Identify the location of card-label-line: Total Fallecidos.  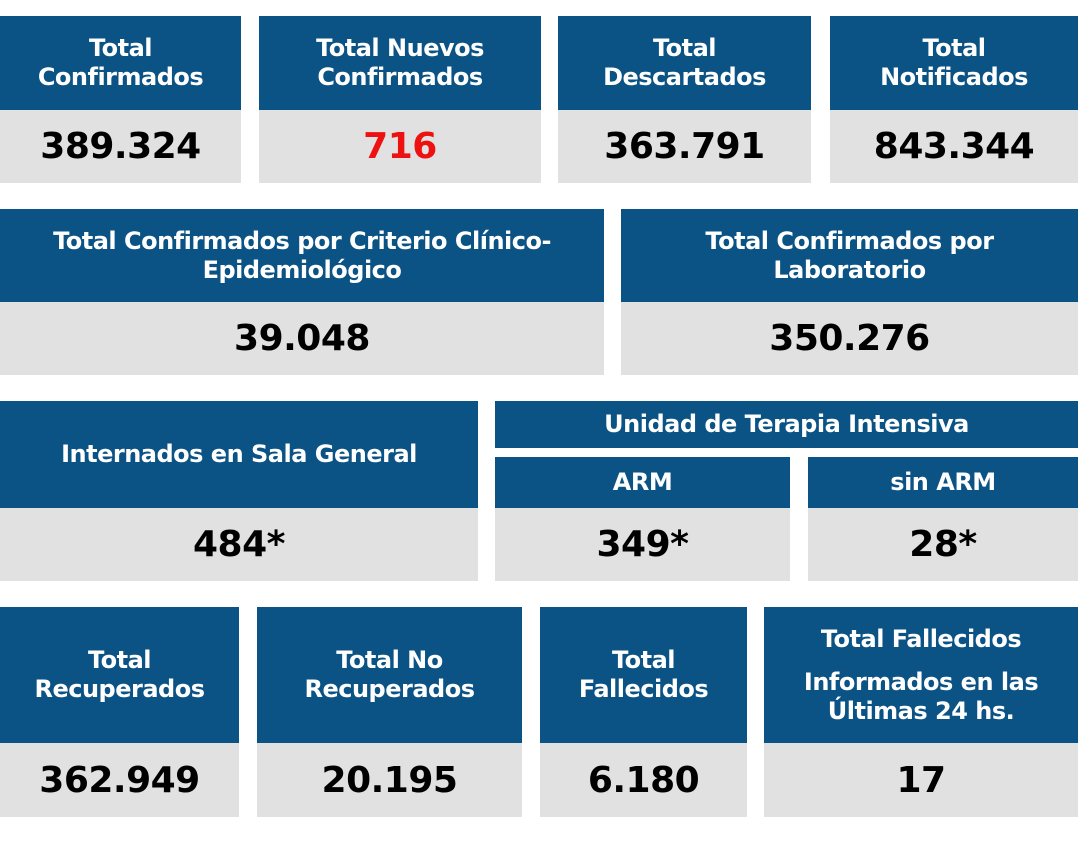
(921, 638).